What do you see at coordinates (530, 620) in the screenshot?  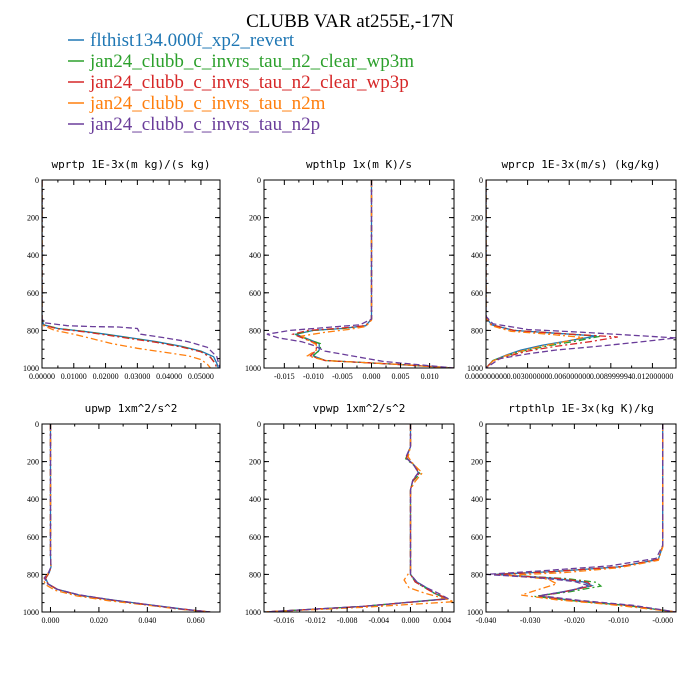 I see `x-tick-label: -0.030` at bounding box center [530, 620].